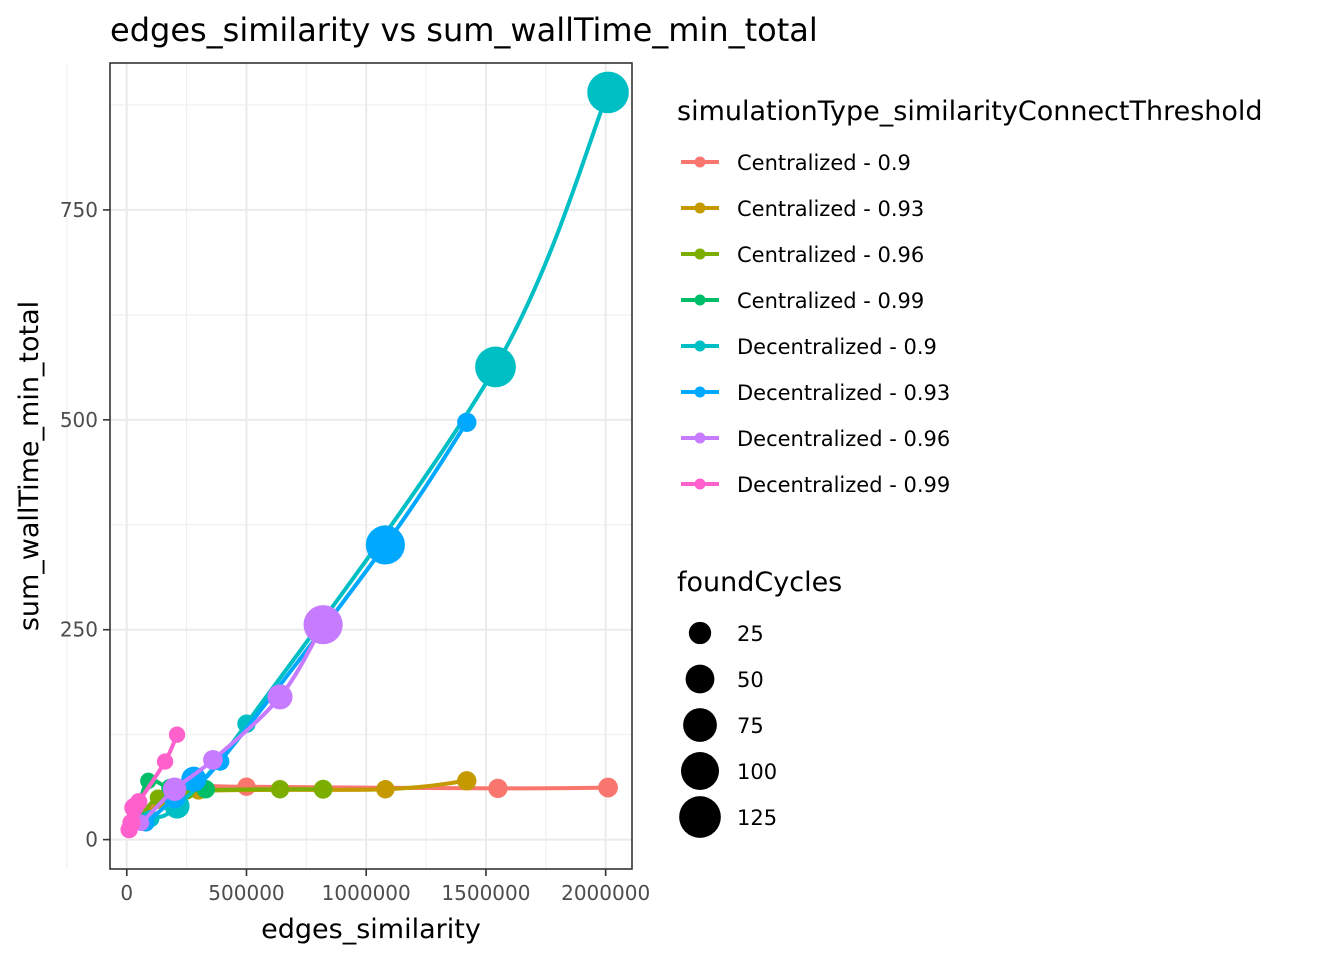 This screenshot has width=1344, height=964. Describe the element at coordinates (723, 725) in the screenshot. I see `size-legend-item: 75` at that location.